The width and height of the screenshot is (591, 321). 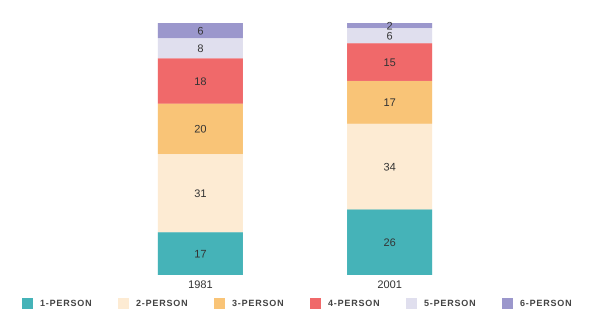 What do you see at coordinates (546, 303) in the screenshot?
I see `legend-label: 6-PERSON` at bounding box center [546, 303].